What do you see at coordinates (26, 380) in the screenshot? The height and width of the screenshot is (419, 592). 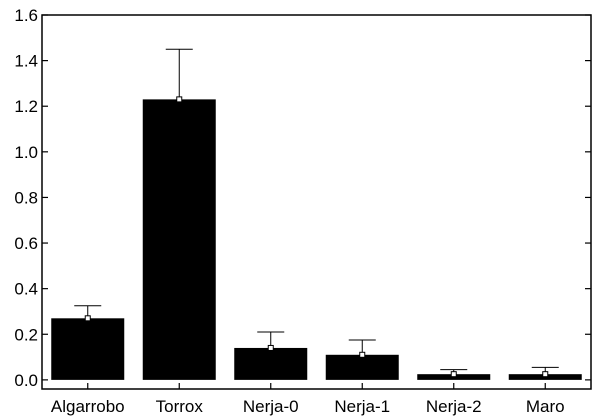 I see `y-tick-label: 0.0` at bounding box center [26, 380].